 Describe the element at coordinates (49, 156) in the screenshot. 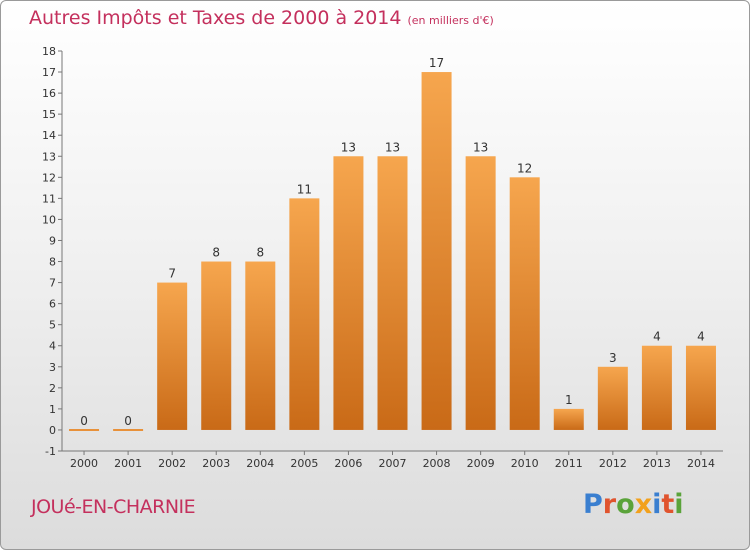

I see `y-tick-label: 13` at that location.